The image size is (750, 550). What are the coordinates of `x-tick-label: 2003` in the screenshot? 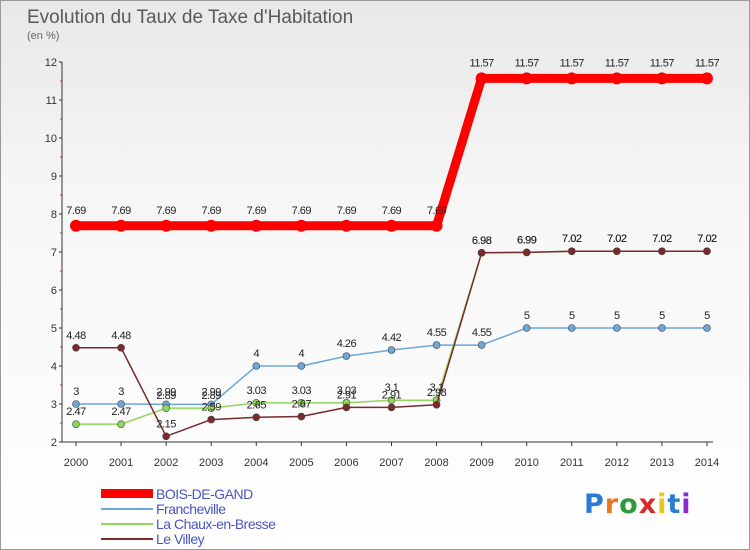 It's located at (211, 463).